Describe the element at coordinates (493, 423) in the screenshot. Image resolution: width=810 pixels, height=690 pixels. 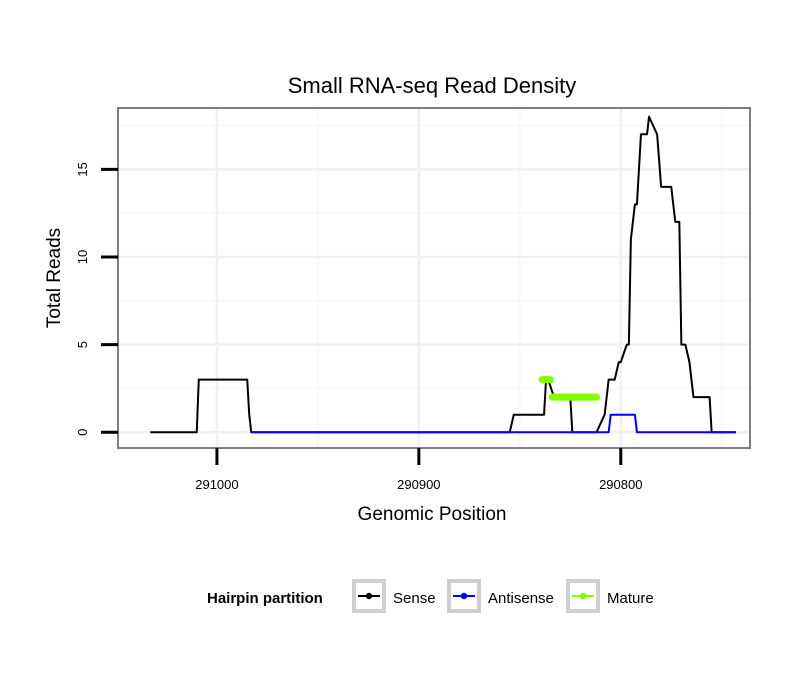
I see `series-line-antisense` at that location.